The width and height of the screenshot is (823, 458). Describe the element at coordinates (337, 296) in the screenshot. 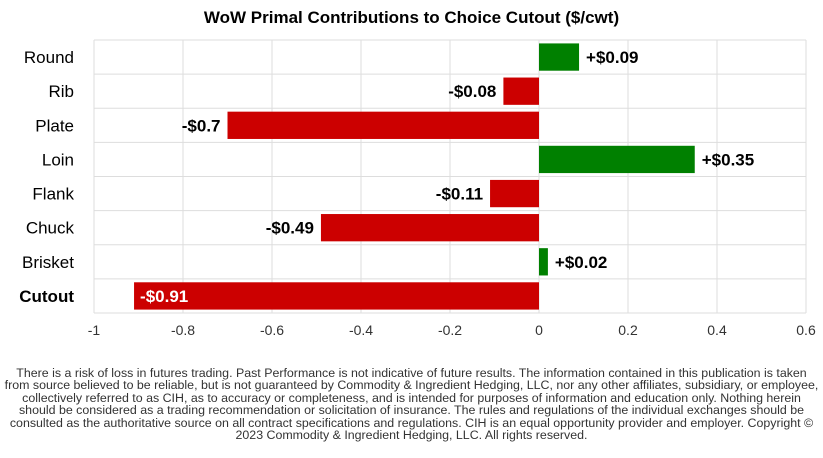

I see `bar-cutout` at that location.